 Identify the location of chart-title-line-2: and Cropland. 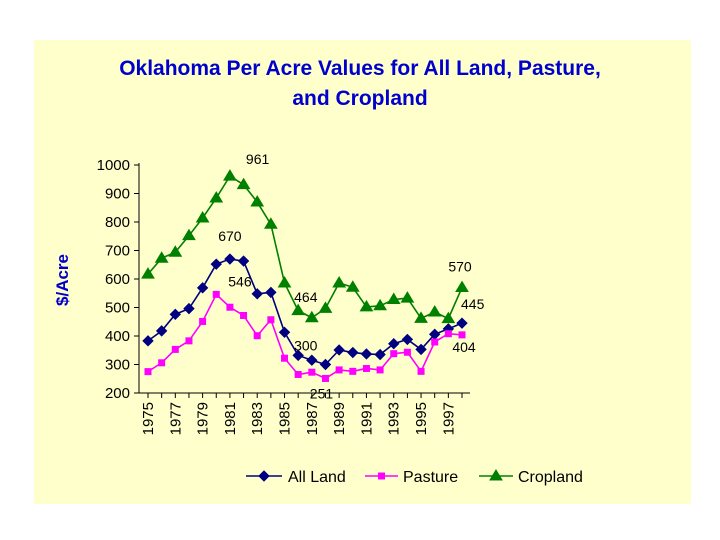
(359, 98).